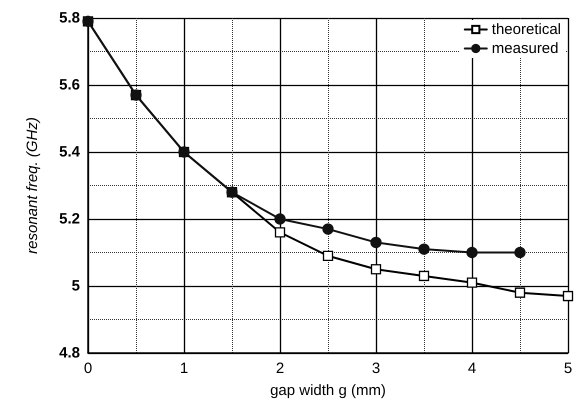 The image size is (585, 415). I want to click on x-tick-label: 5, so click(568, 368).